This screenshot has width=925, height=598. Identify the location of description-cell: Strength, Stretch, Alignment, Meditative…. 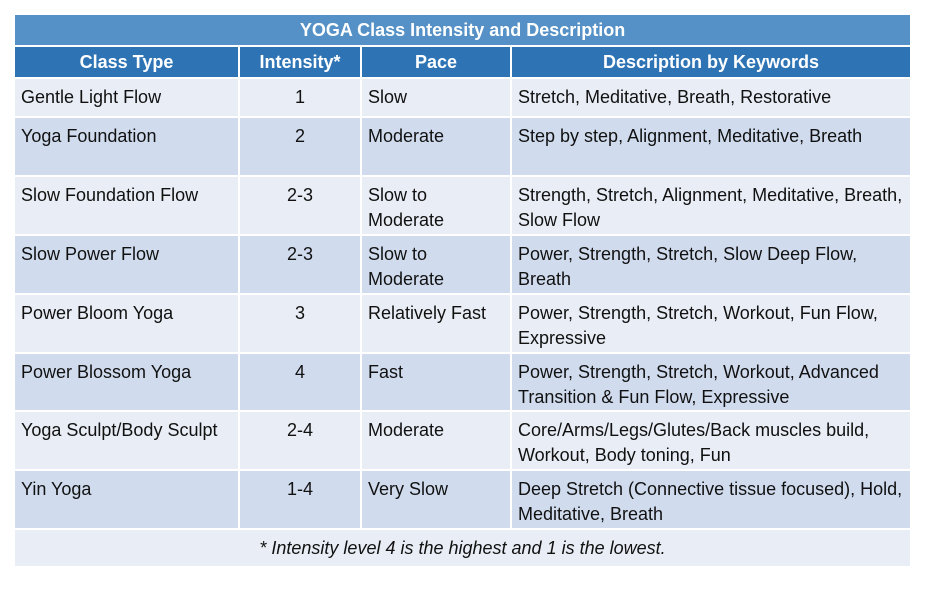
(711, 205).